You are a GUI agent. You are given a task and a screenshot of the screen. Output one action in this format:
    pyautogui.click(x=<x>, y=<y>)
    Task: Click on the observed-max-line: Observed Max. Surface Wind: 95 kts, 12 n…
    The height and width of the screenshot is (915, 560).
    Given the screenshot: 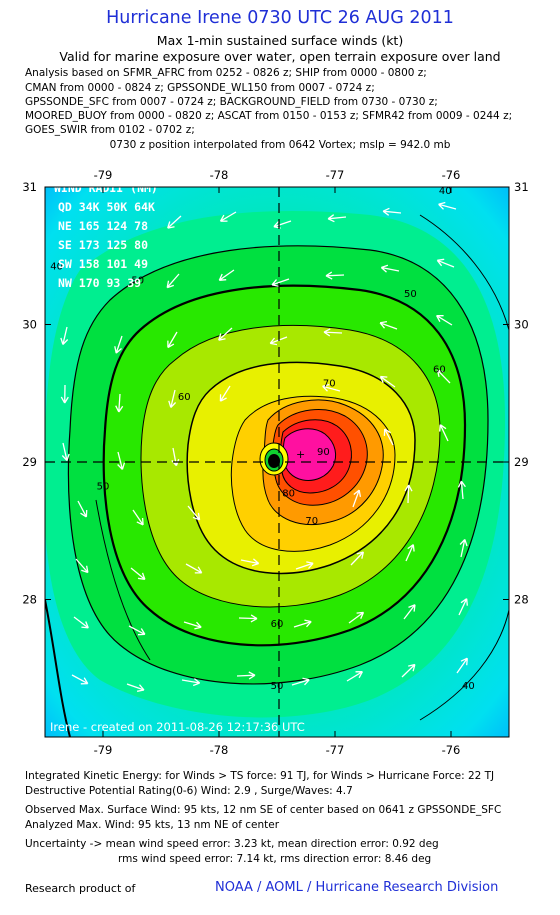 What is the action you would take?
    pyautogui.click(x=263, y=810)
    